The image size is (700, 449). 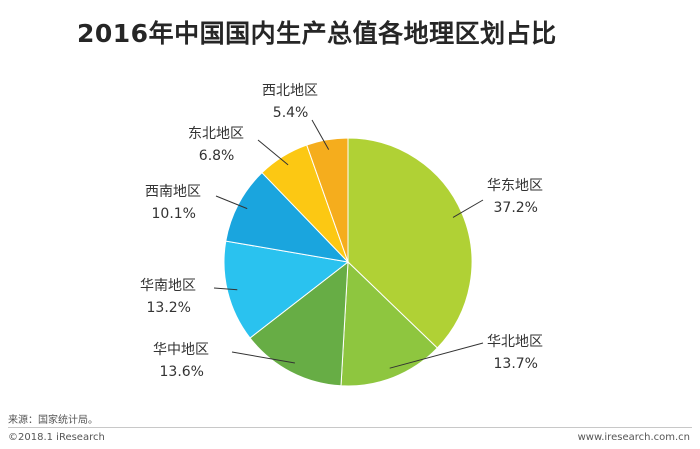 What do you see at coordinates (291, 113) in the screenshot?
I see `slice-value-label: 5.4%` at bounding box center [291, 113].